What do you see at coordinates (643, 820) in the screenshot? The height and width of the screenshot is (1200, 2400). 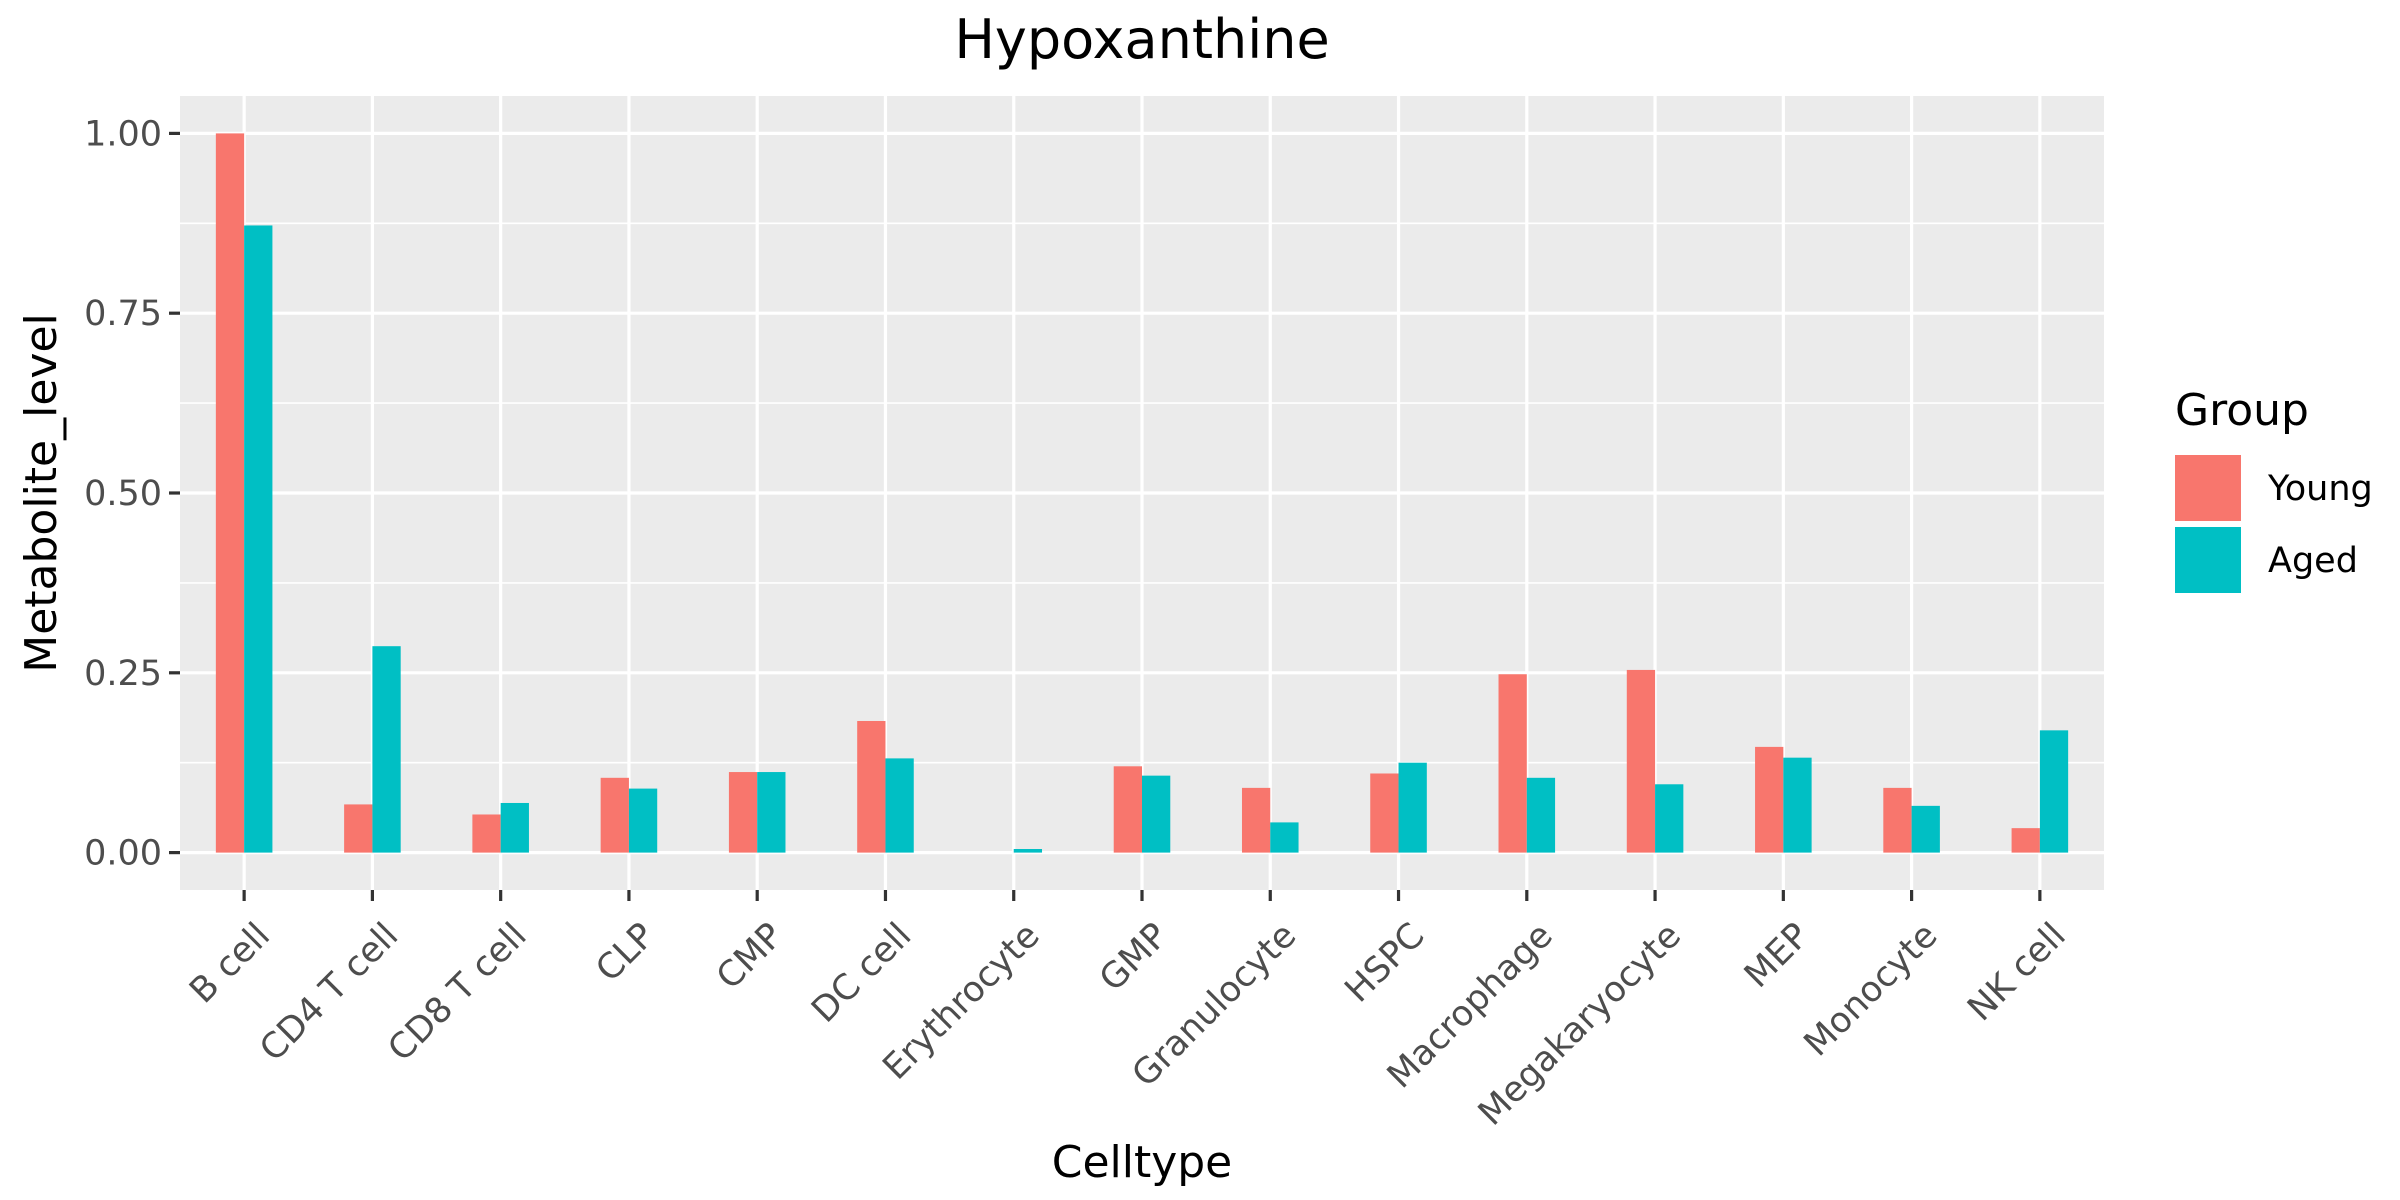 I see `bar-aged-clp` at bounding box center [643, 820].